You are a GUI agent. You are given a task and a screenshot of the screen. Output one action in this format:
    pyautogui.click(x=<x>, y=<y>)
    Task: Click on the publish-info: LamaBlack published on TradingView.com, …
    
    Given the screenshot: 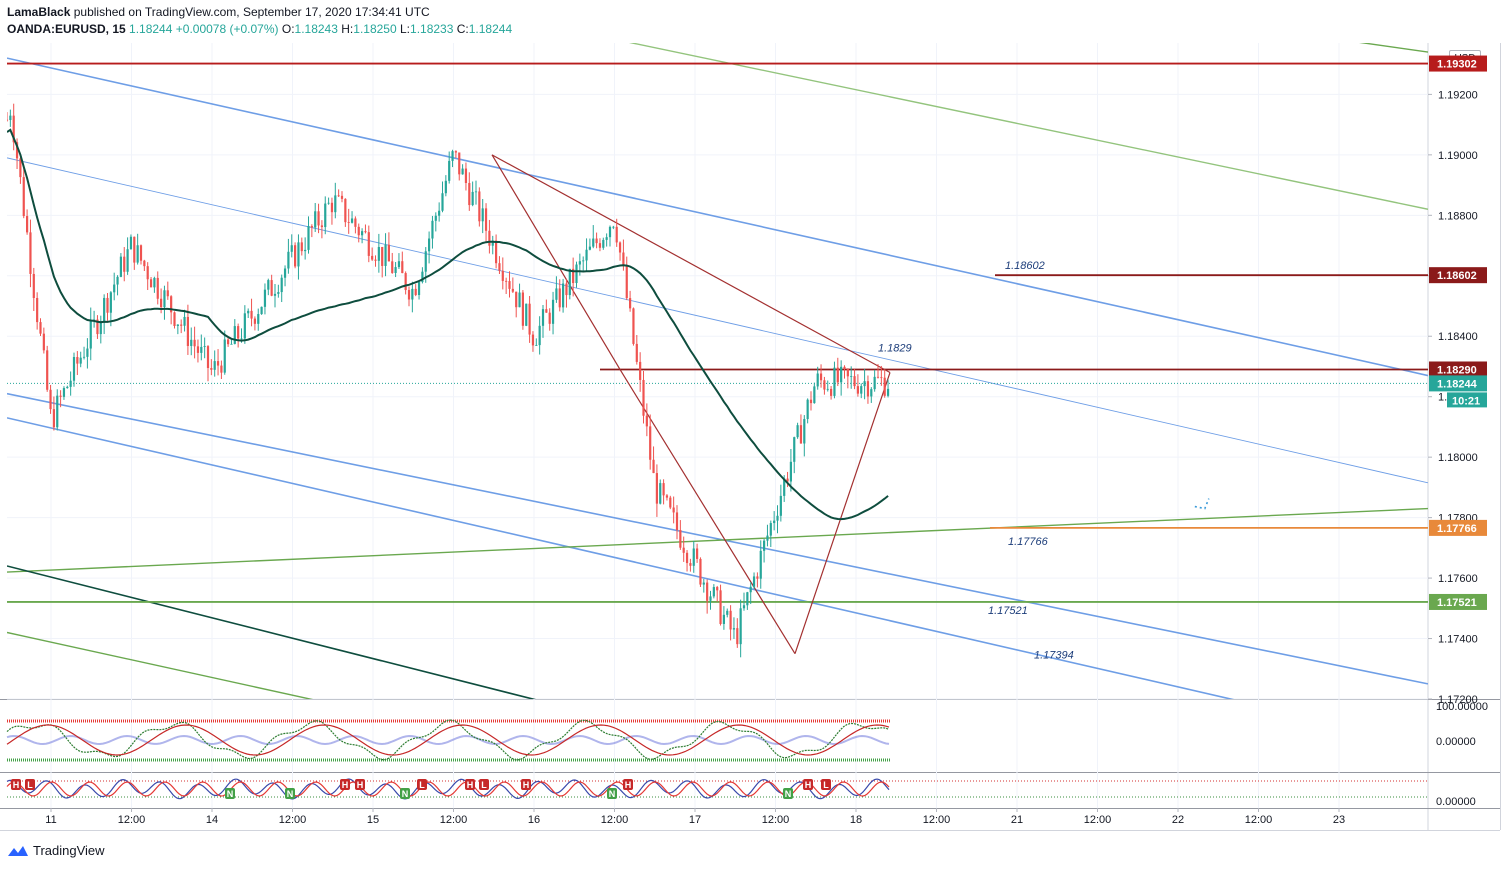 What is the action you would take?
    pyautogui.click(x=218, y=12)
    